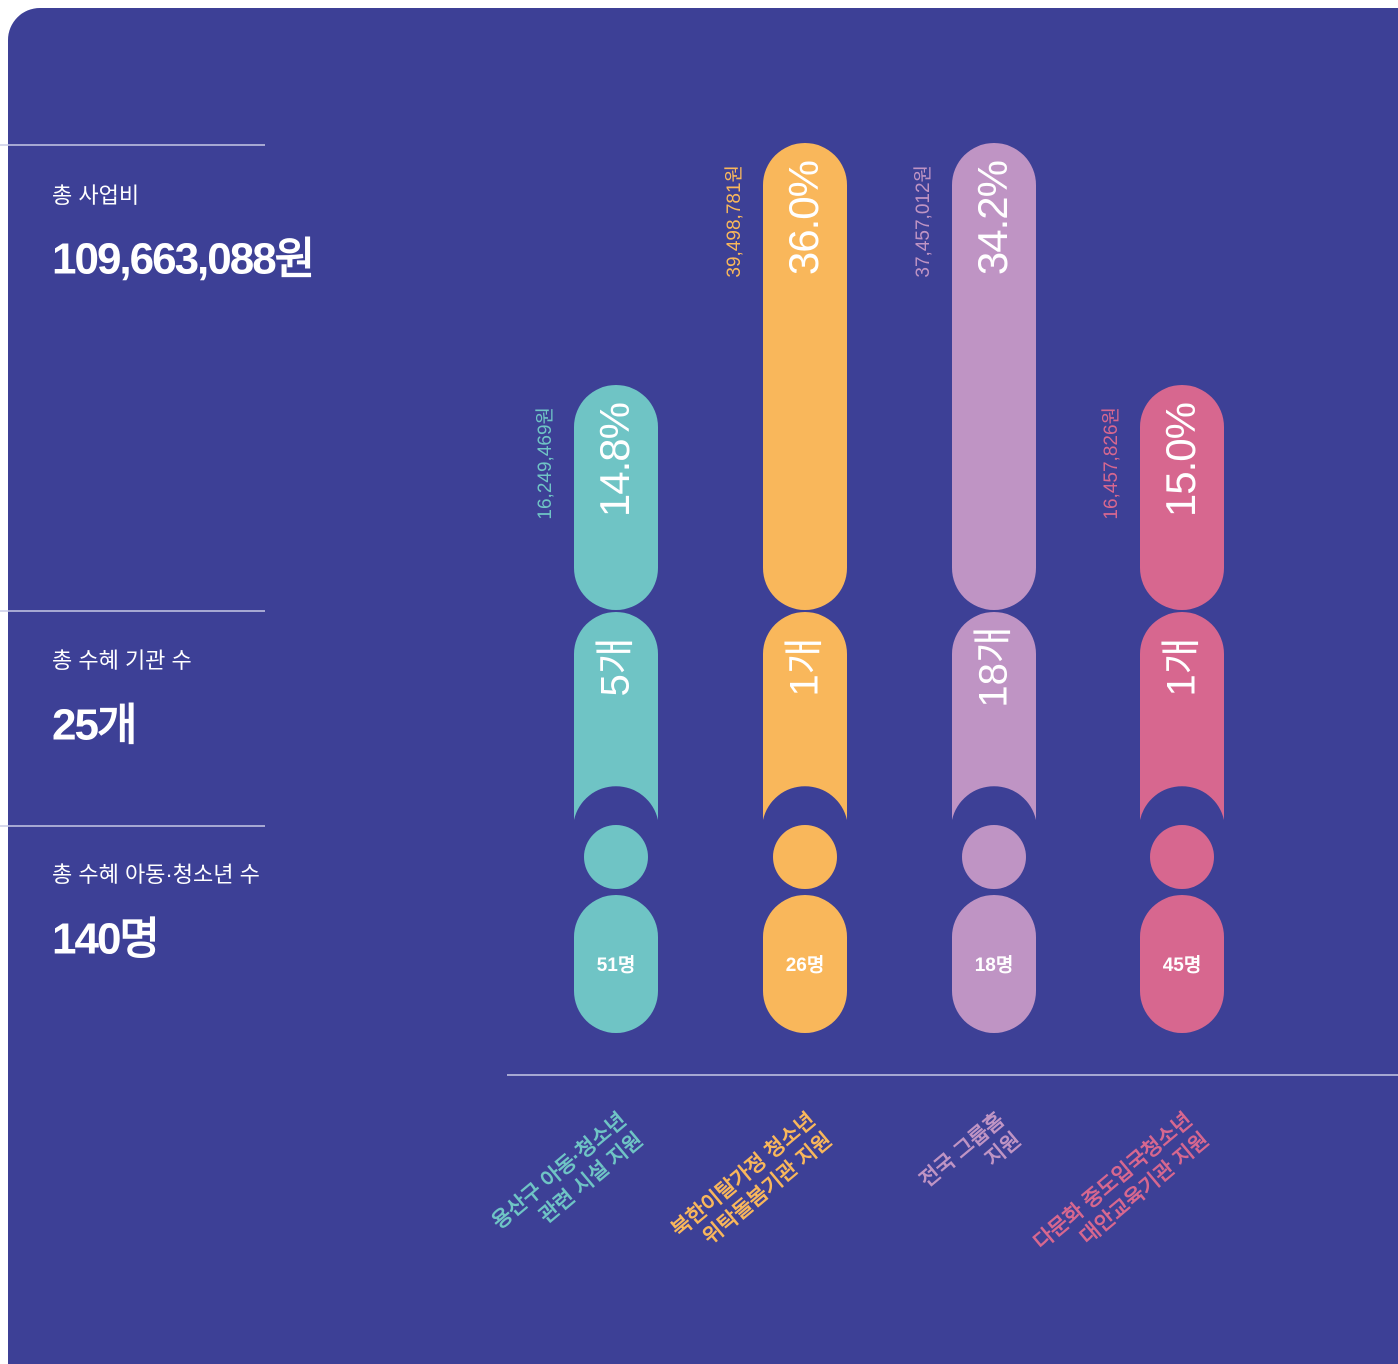 The image size is (1398, 1364). I want to click on people: 51명, so click(616, 965).